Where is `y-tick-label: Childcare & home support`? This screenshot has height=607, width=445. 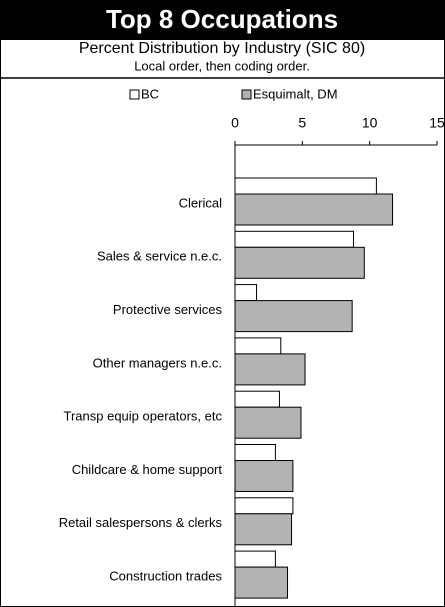 y-tick-label: Childcare & home support is located at coordinates (147, 469).